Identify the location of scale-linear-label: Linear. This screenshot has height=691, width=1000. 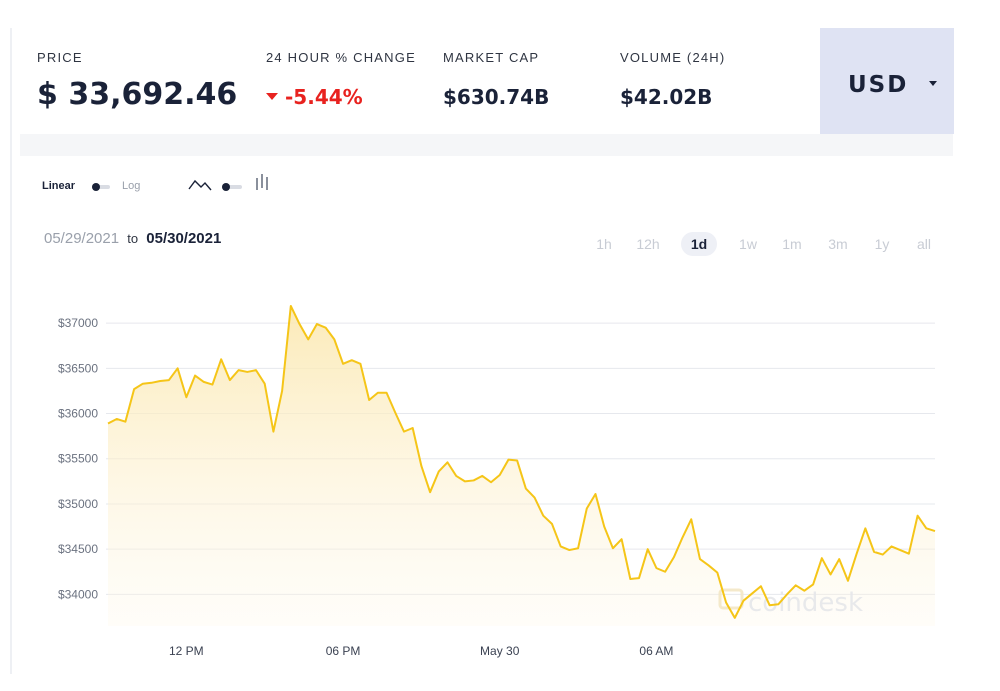
(59, 186).